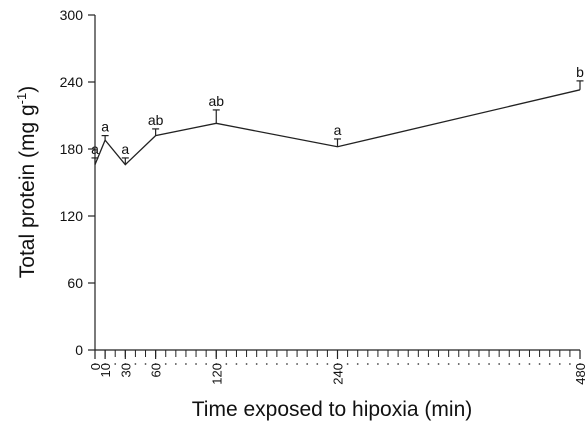 This screenshot has height=430, width=586. Describe the element at coordinates (579, 374) in the screenshot. I see `x-tick-label: 480` at that location.